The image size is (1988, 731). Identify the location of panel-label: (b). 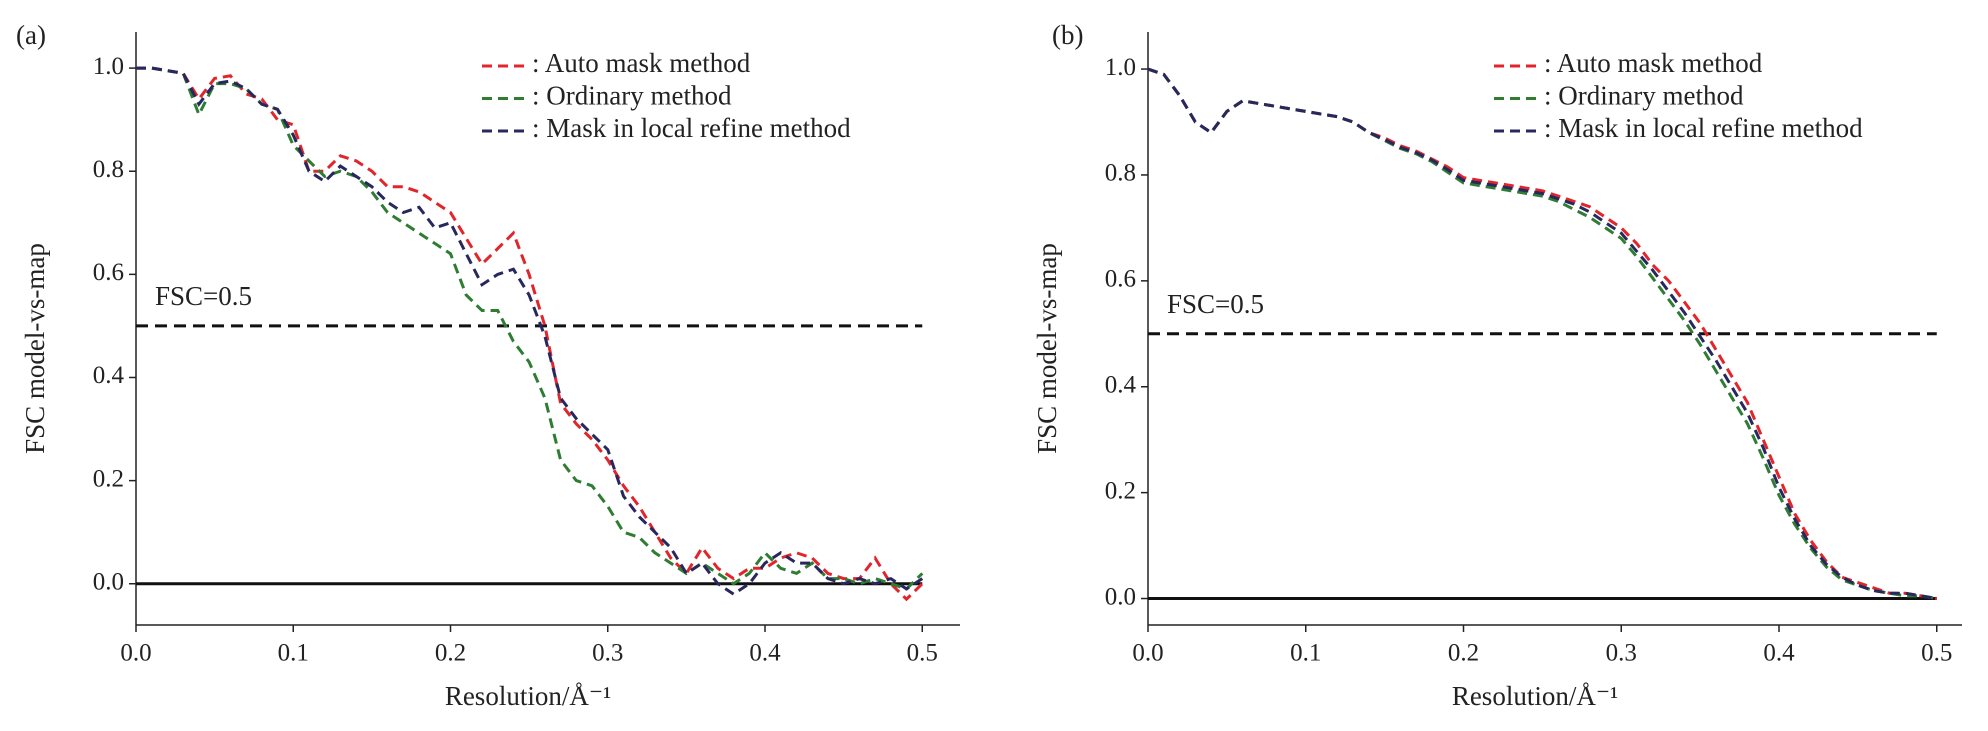
(1067, 35).